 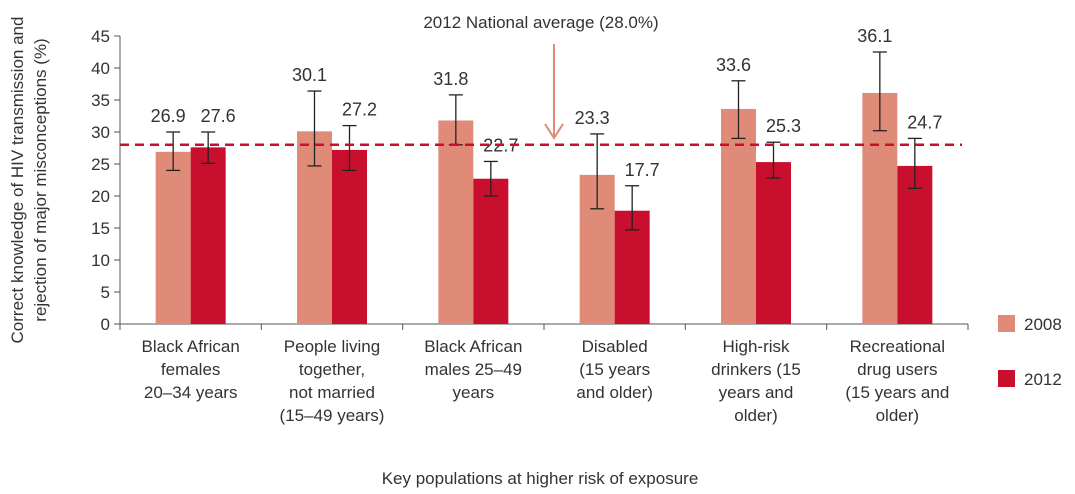 I want to click on category-label-line: together,, so click(x=332, y=369).